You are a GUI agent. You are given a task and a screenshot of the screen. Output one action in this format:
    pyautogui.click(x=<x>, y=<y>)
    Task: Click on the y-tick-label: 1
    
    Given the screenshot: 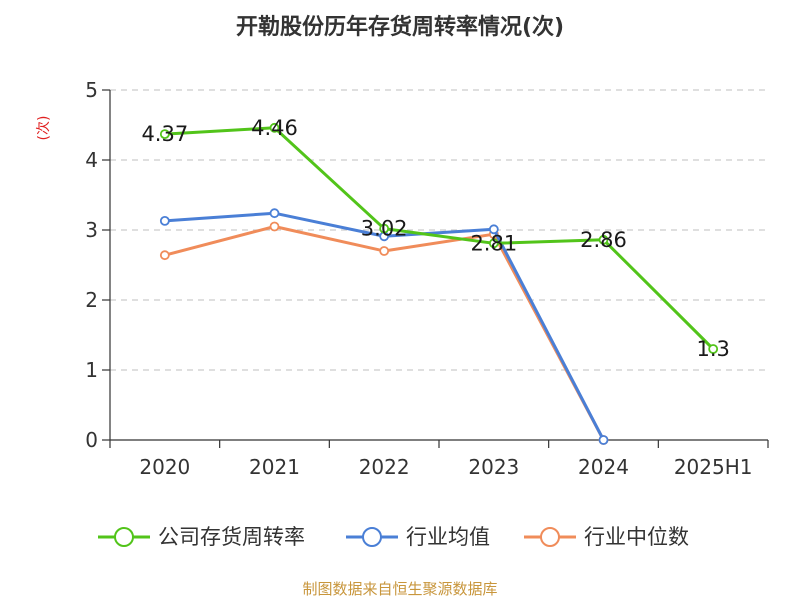 What is the action you would take?
    pyautogui.click(x=91, y=370)
    